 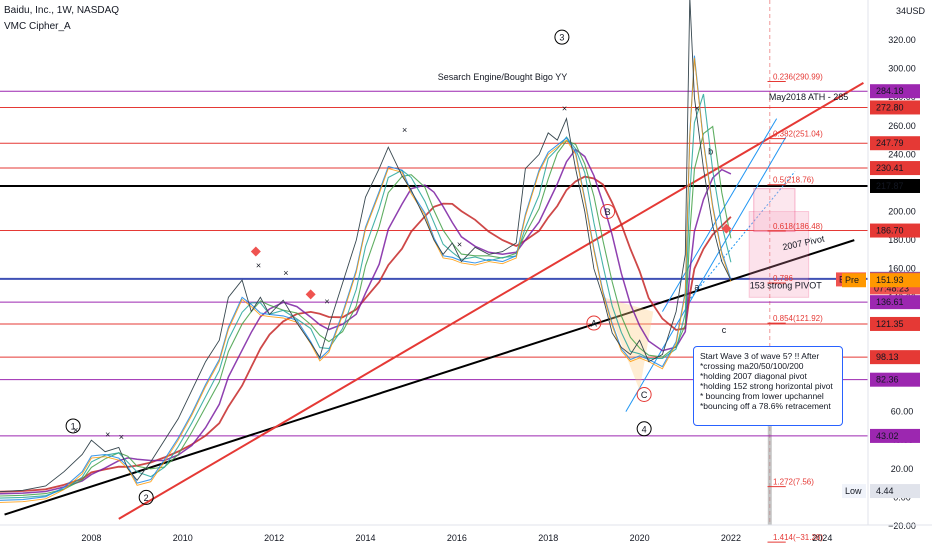 I want to click on wave-label: 4, so click(x=644, y=429).